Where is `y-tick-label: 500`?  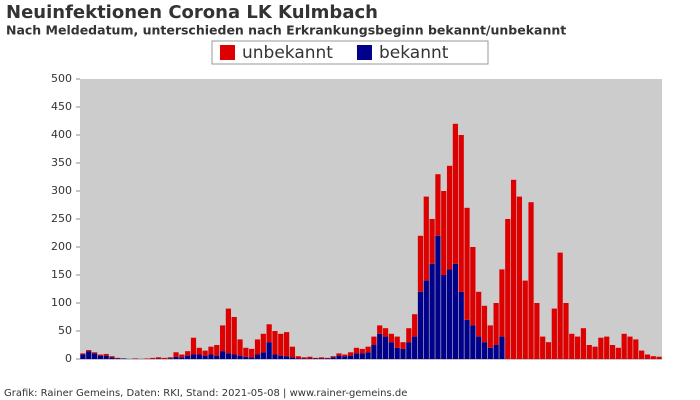 y-tick-label: 500 is located at coordinates (61, 78).